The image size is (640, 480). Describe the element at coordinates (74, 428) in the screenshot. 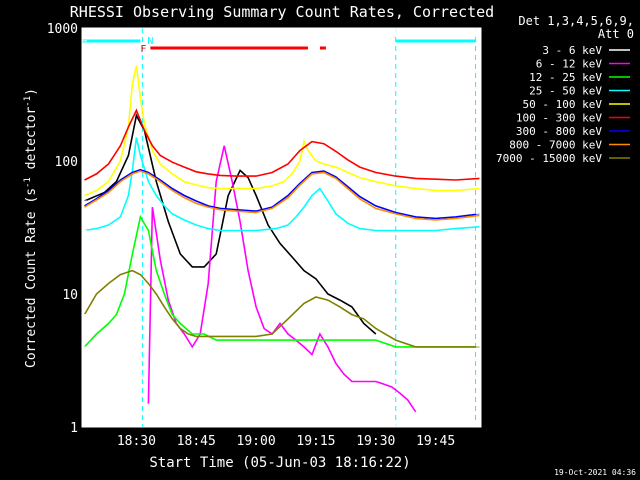

I see `y-tick-label: 1` at that location.